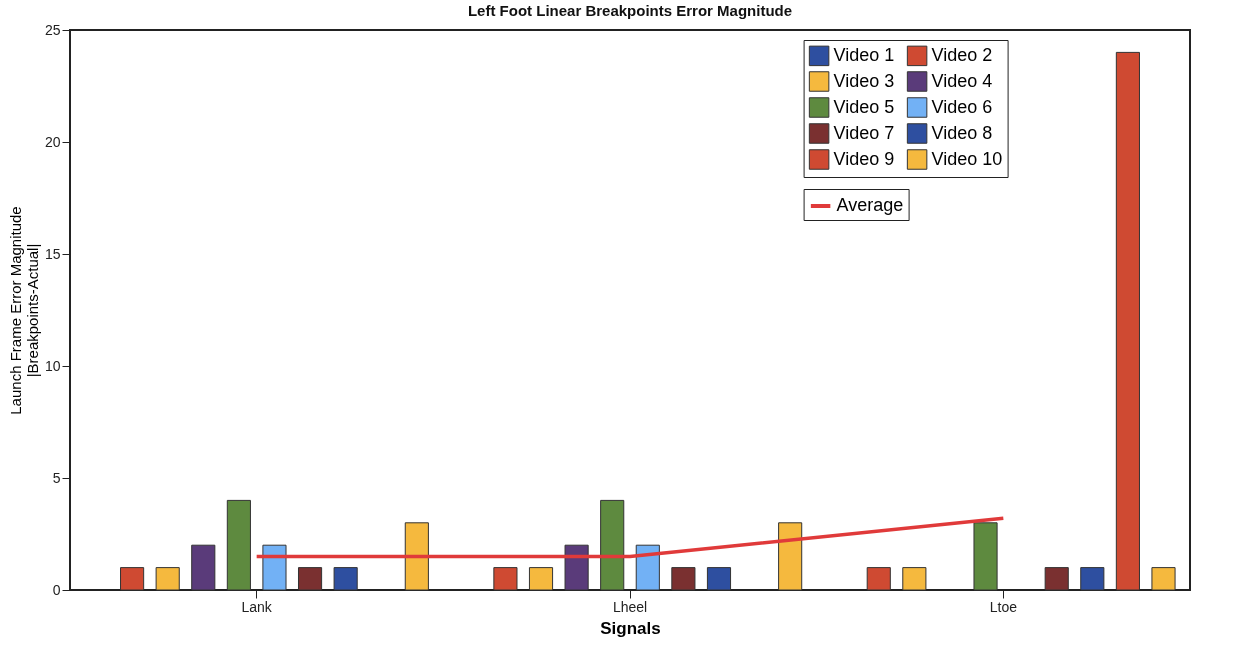  I want to click on legend-label: Video 2, so click(962, 54).